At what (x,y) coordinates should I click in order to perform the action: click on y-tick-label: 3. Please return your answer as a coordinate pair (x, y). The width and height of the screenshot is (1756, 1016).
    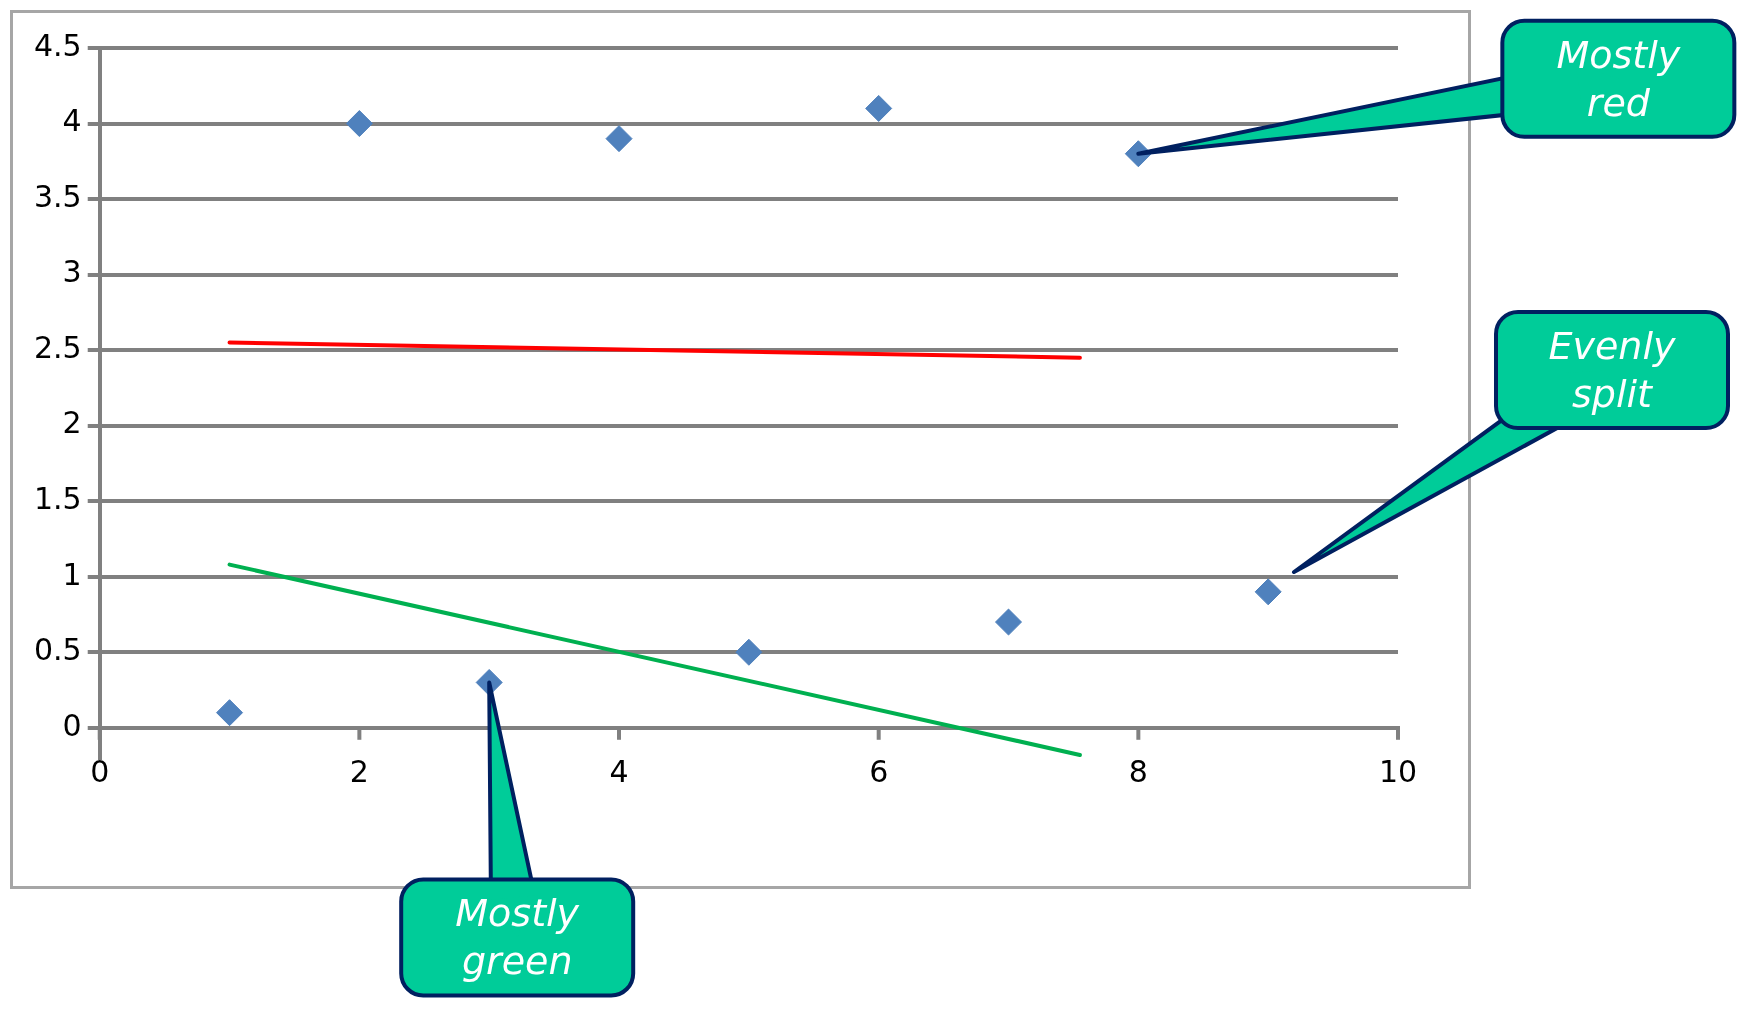
    Looking at the image, I should click on (72, 272).